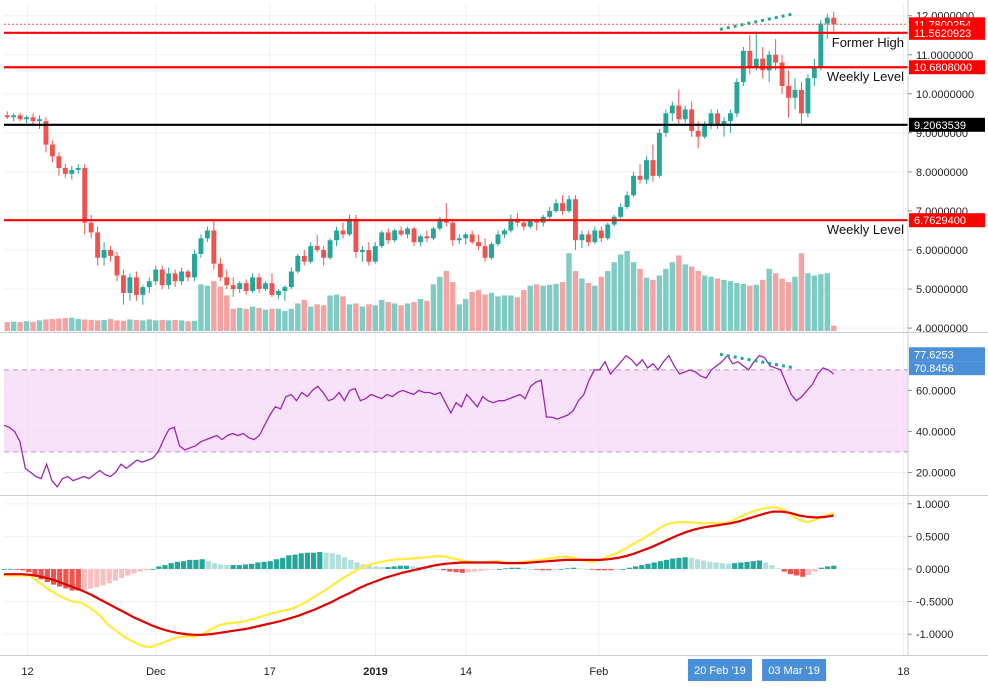 The height and width of the screenshot is (692, 988). I want to click on time-axis-tick-label: 17, so click(270, 672).